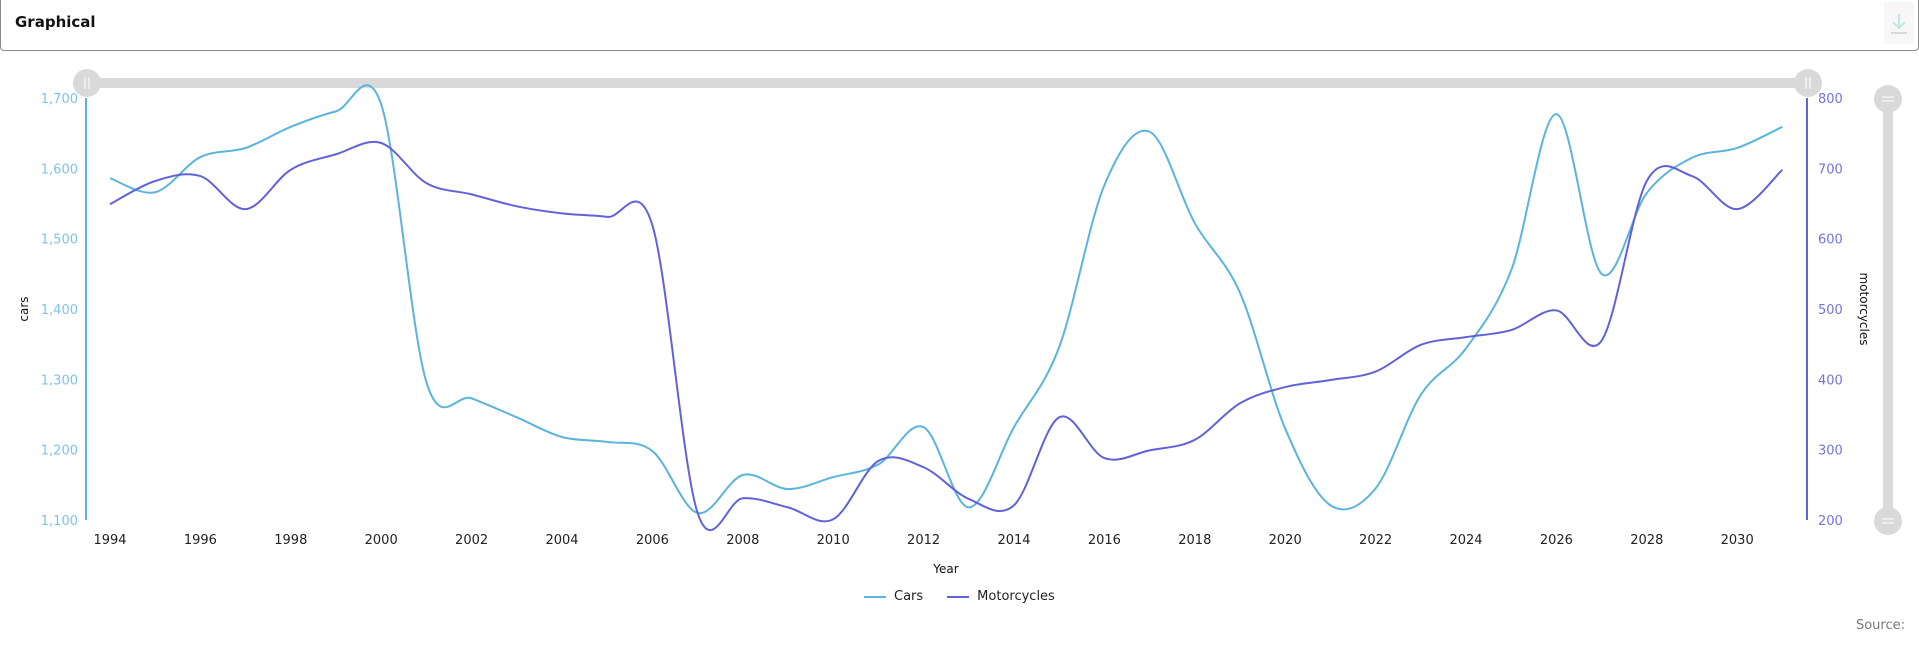 The height and width of the screenshot is (660, 1919). Describe the element at coordinates (1194, 540) in the screenshot. I see `x-tick: 2018` at that location.